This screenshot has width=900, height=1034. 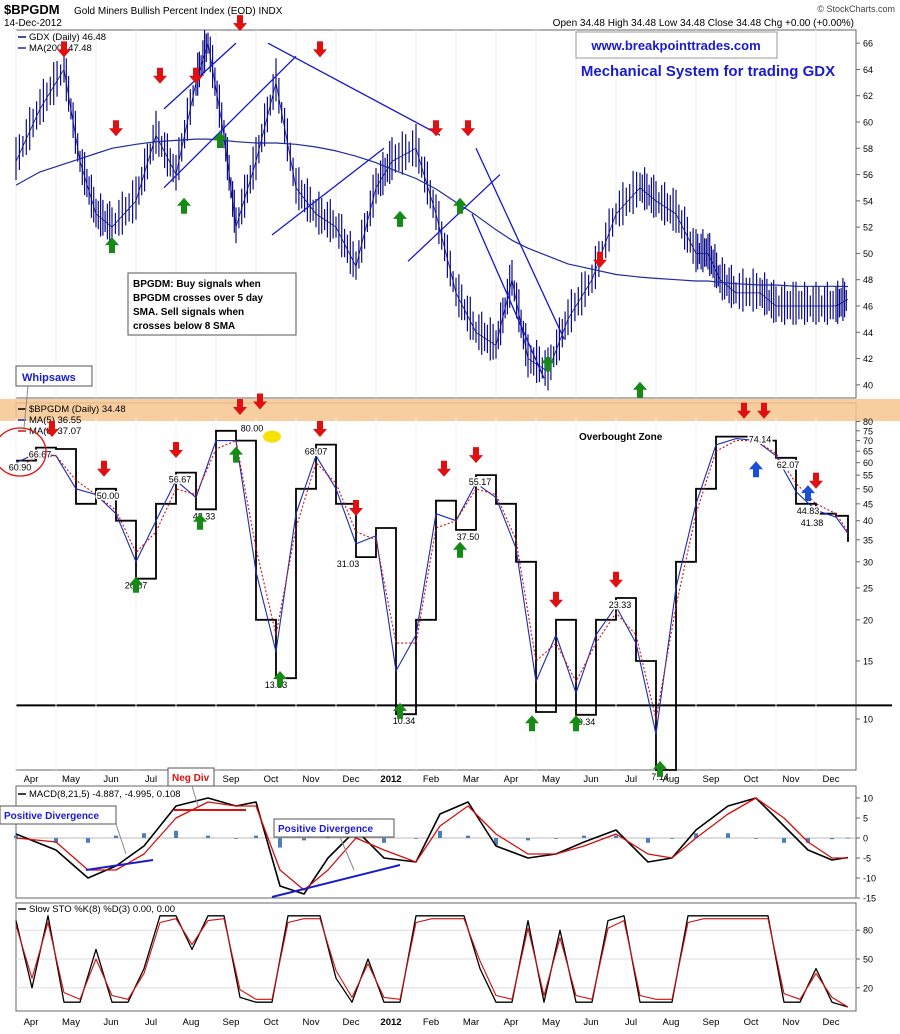 I want to click on price-y-tick-label-2: 44, so click(x=868, y=333).